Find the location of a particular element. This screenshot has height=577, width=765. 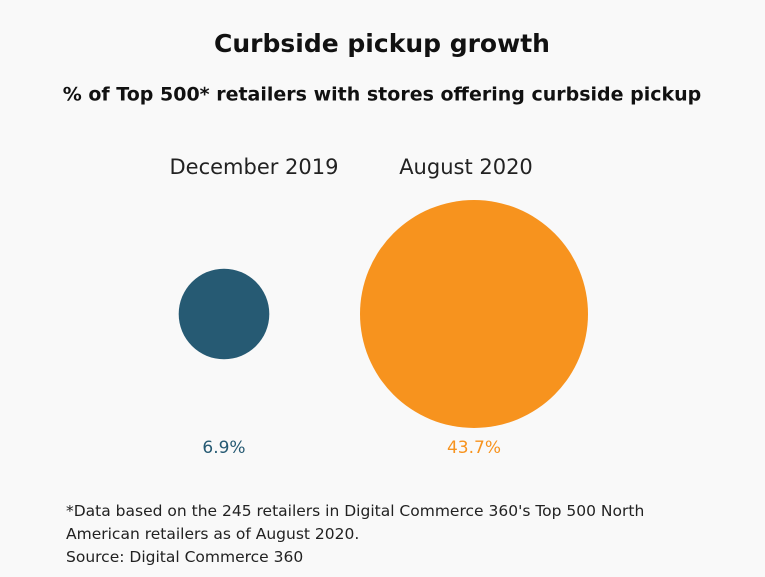

source: Source: Digital Commerce 360 is located at coordinates (185, 557).